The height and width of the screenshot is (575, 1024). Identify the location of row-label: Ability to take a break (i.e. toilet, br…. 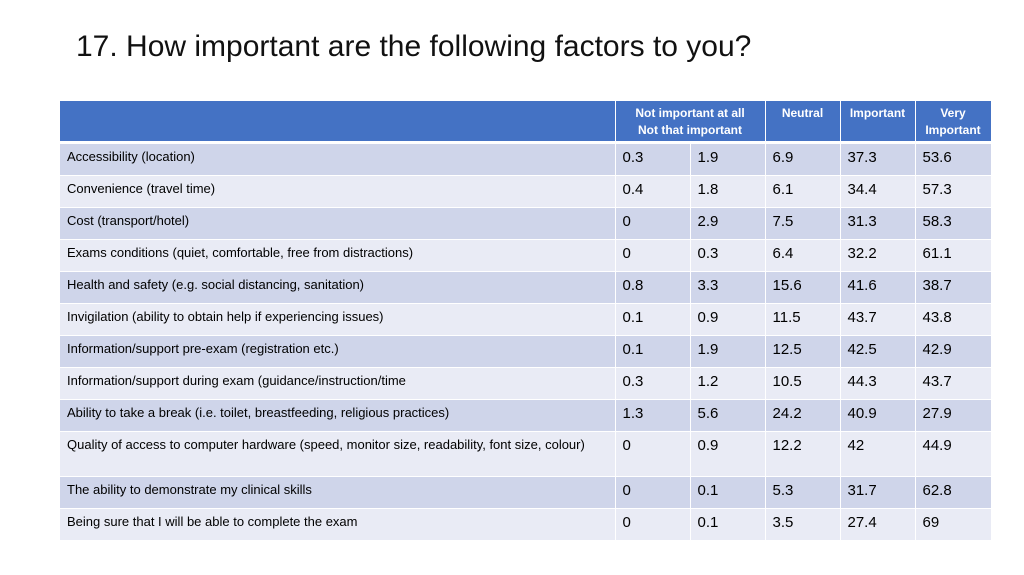
(338, 415).